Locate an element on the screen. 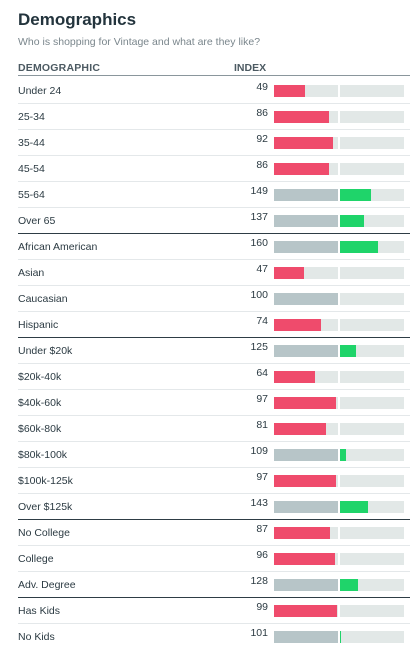  table-row: College 96 is located at coordinates (214, 559).